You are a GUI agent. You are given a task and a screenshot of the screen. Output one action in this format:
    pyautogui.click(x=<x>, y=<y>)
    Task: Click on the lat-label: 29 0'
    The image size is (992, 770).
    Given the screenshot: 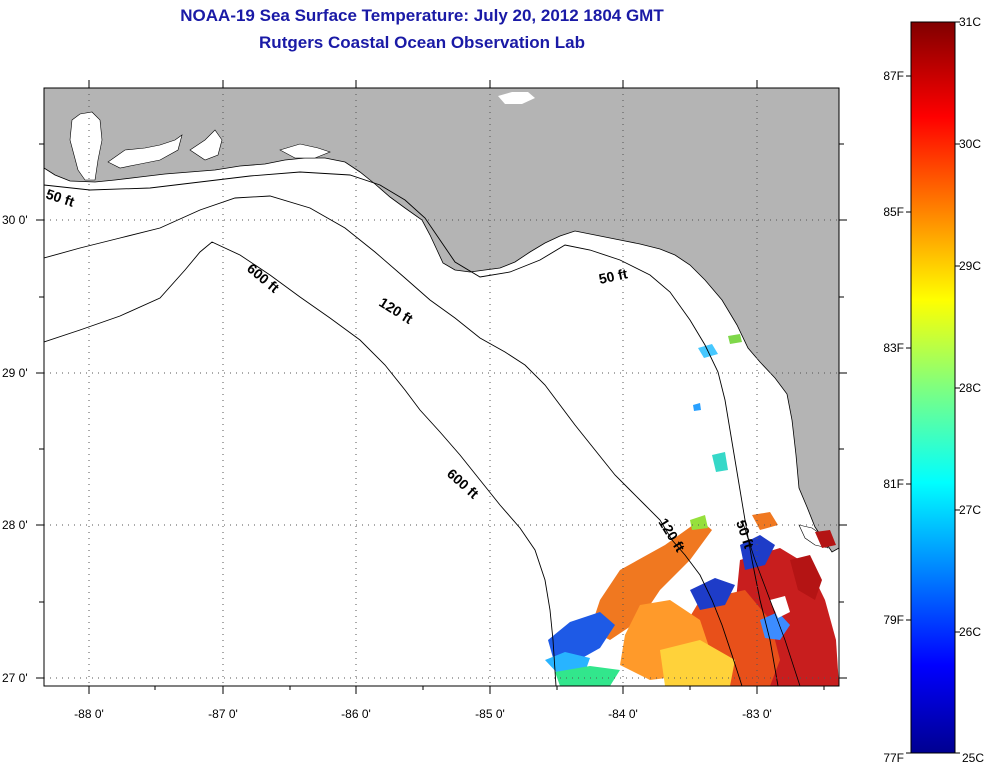 What is the action you would take?
    pyautogui.click(x=15, y=373)
    